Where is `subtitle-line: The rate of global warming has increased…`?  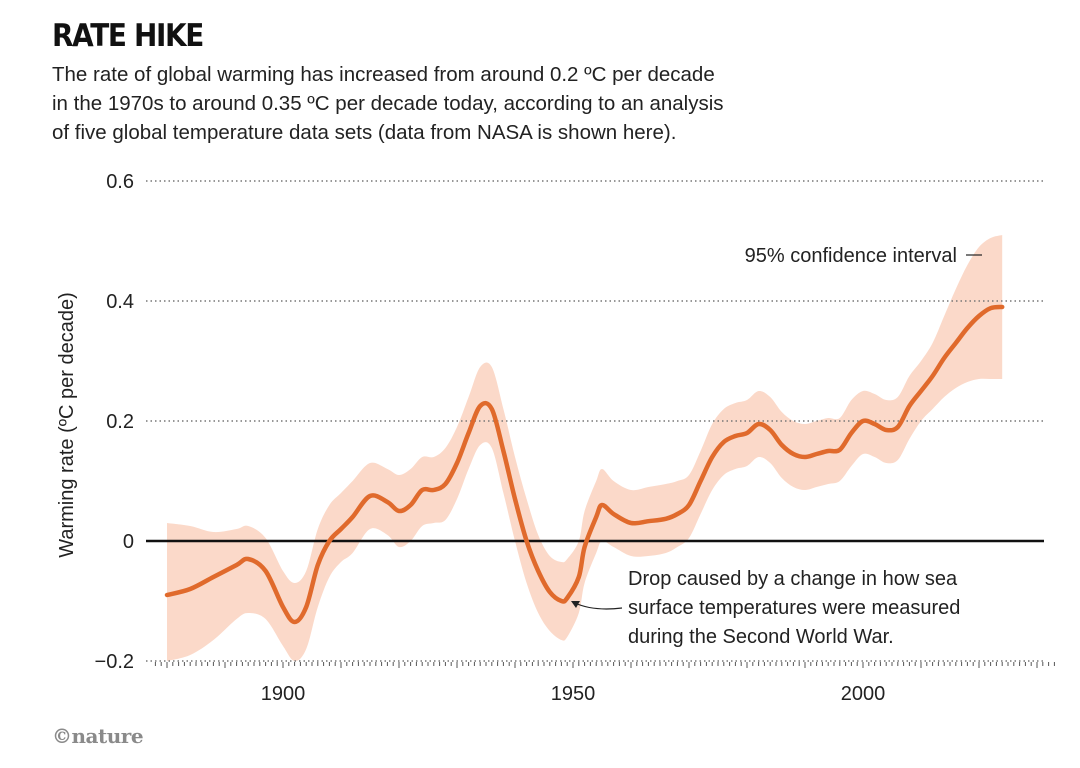
subtitle-line: The rate of global warming has increased… is located at coordinates (383, 74).